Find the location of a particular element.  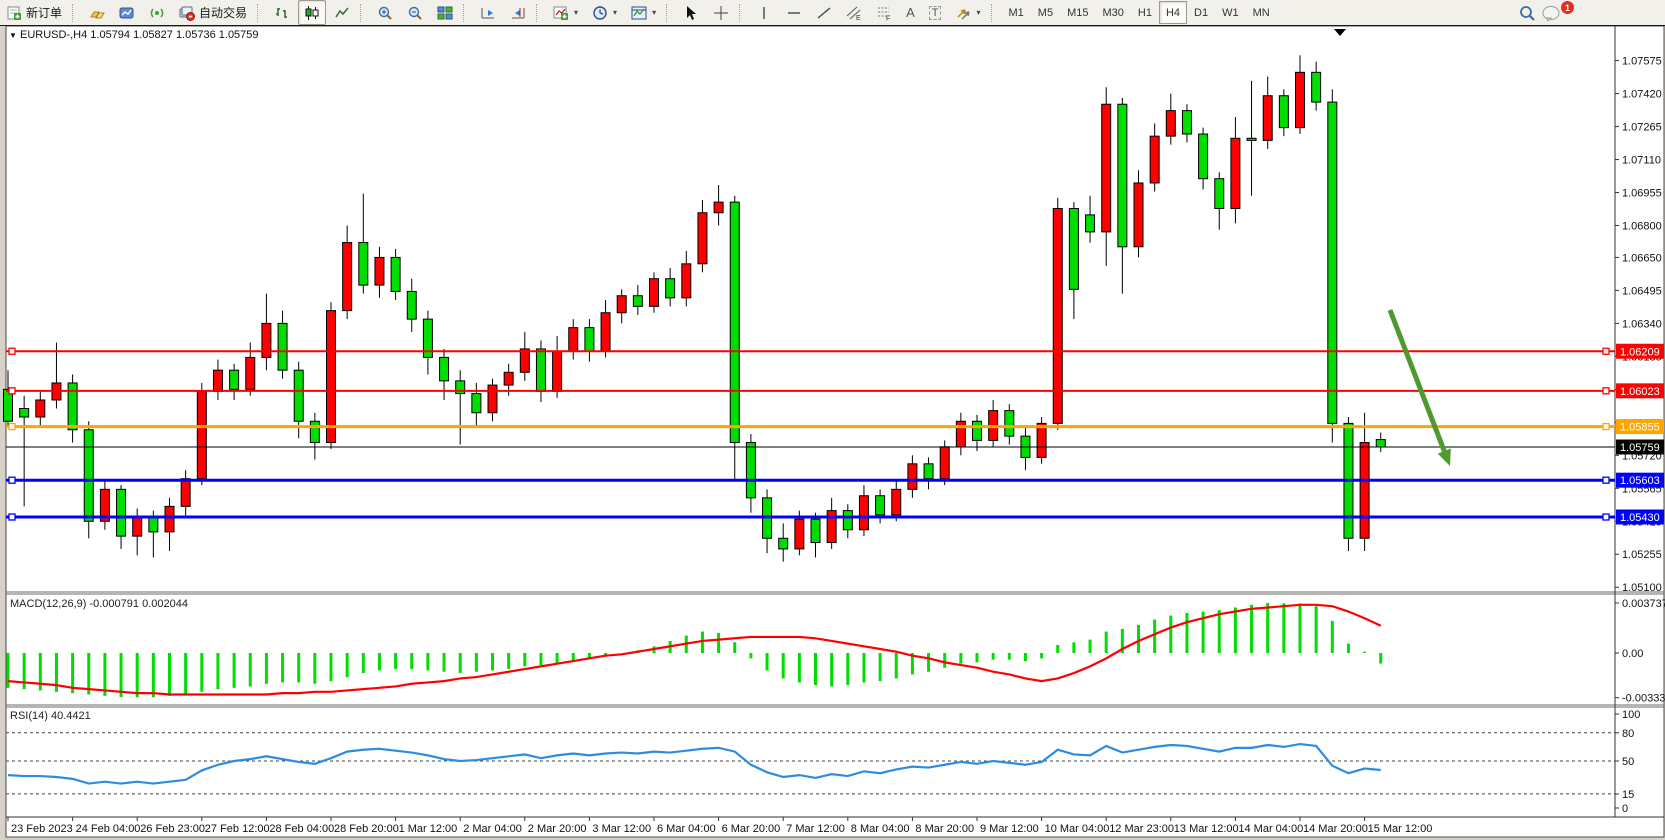

market-watch-button is located at coordinates (127, 12).